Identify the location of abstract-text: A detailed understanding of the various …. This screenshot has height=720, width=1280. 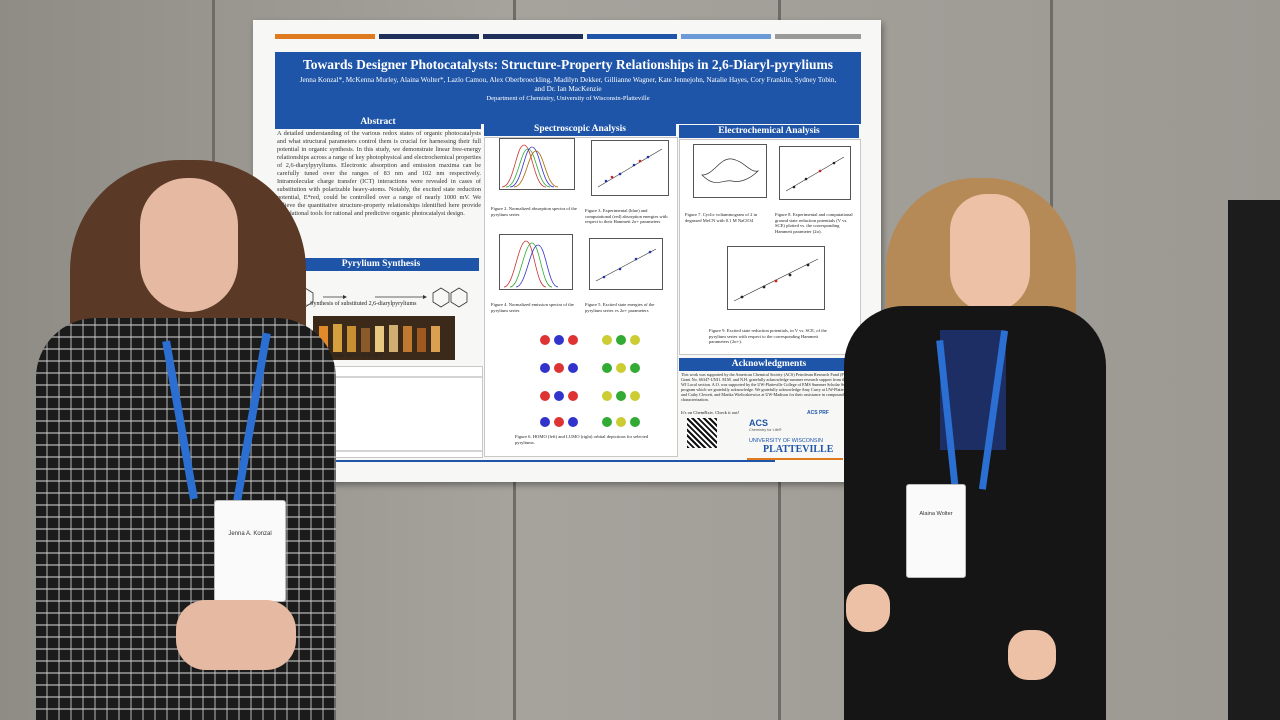
(379, 173).